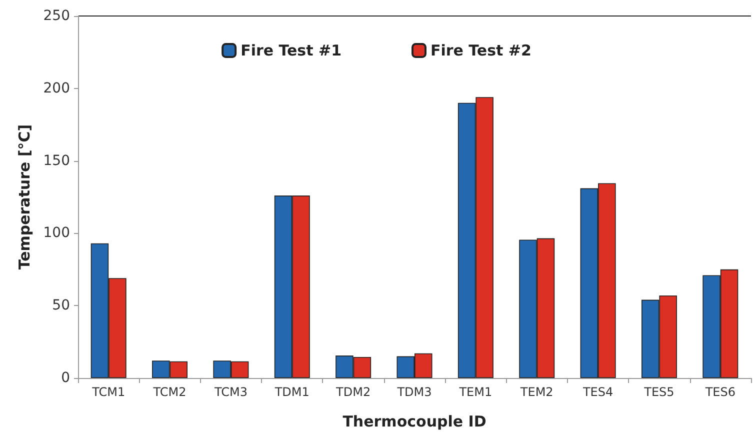 The width and height of the screenshot is (753, 436). I want to click on x-tick-label: TDM2, so click(353, 392).